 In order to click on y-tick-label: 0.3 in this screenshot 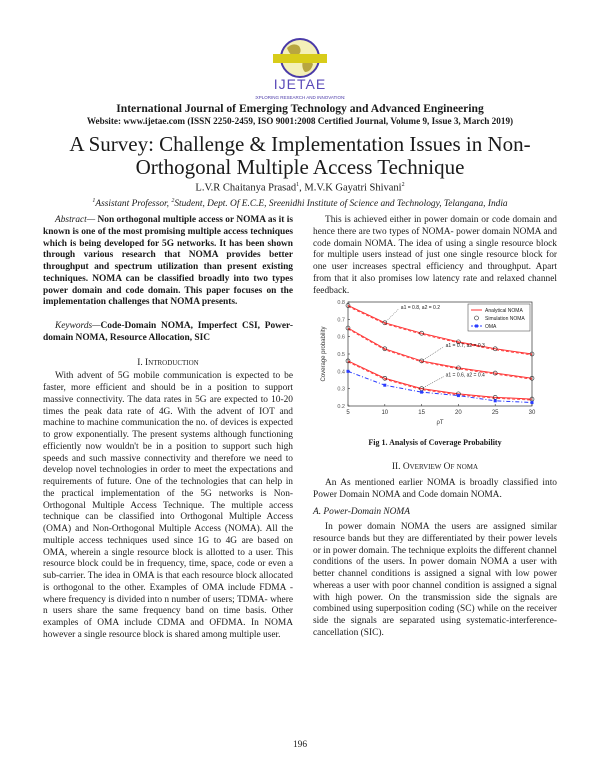, I will do `click(341, 390)`.